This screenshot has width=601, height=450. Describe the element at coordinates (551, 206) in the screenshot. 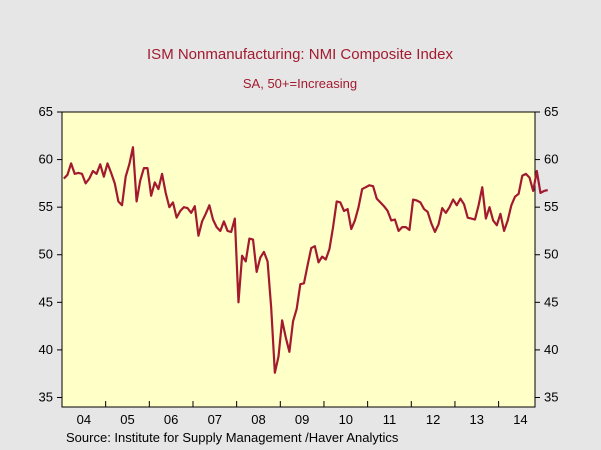

I see `y-tick-label-right: 55` at that location.